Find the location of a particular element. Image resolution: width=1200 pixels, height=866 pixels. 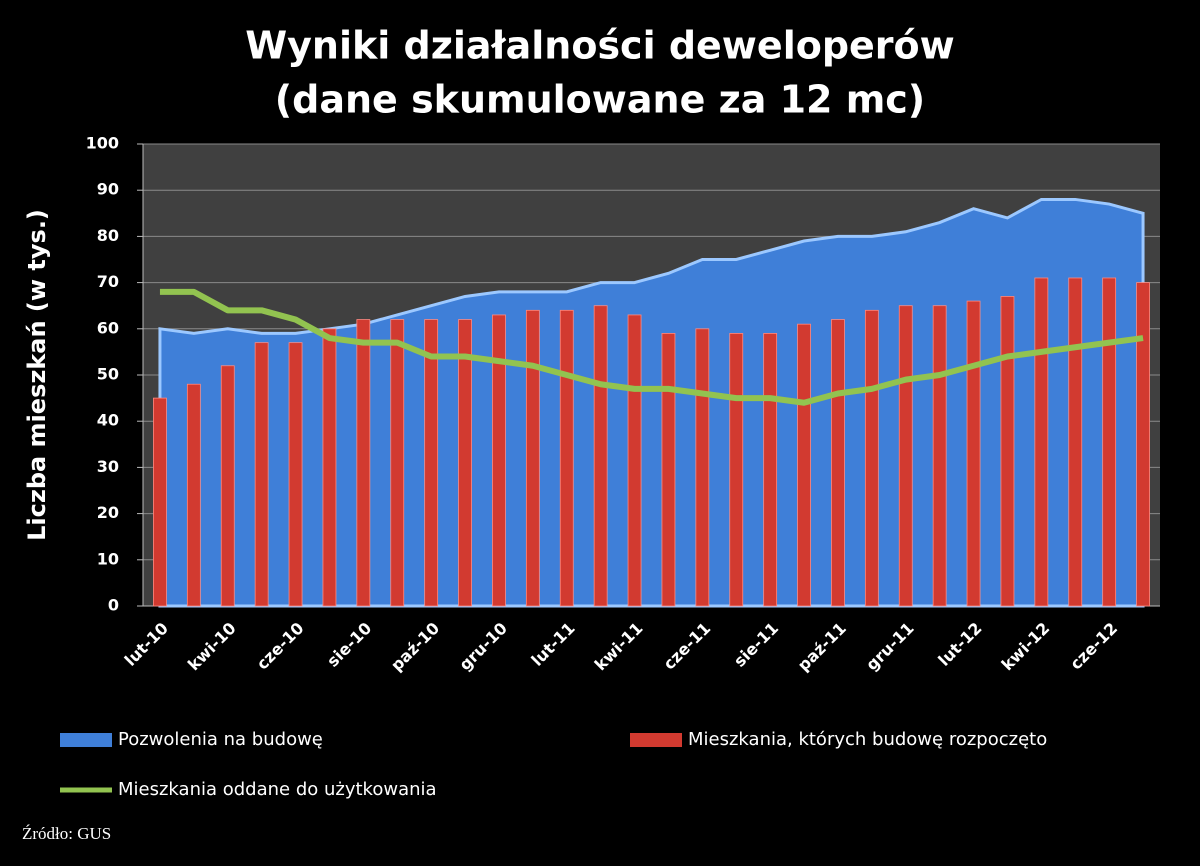

legend-label: Pozwolenia na budowę is located at coordinates (220, 739).